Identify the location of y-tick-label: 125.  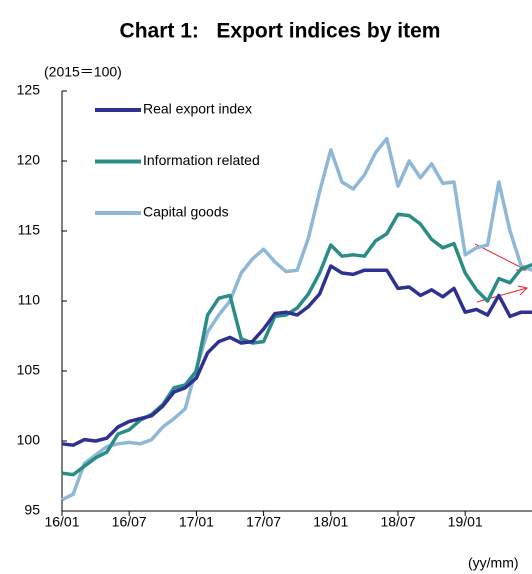
(29, 90).